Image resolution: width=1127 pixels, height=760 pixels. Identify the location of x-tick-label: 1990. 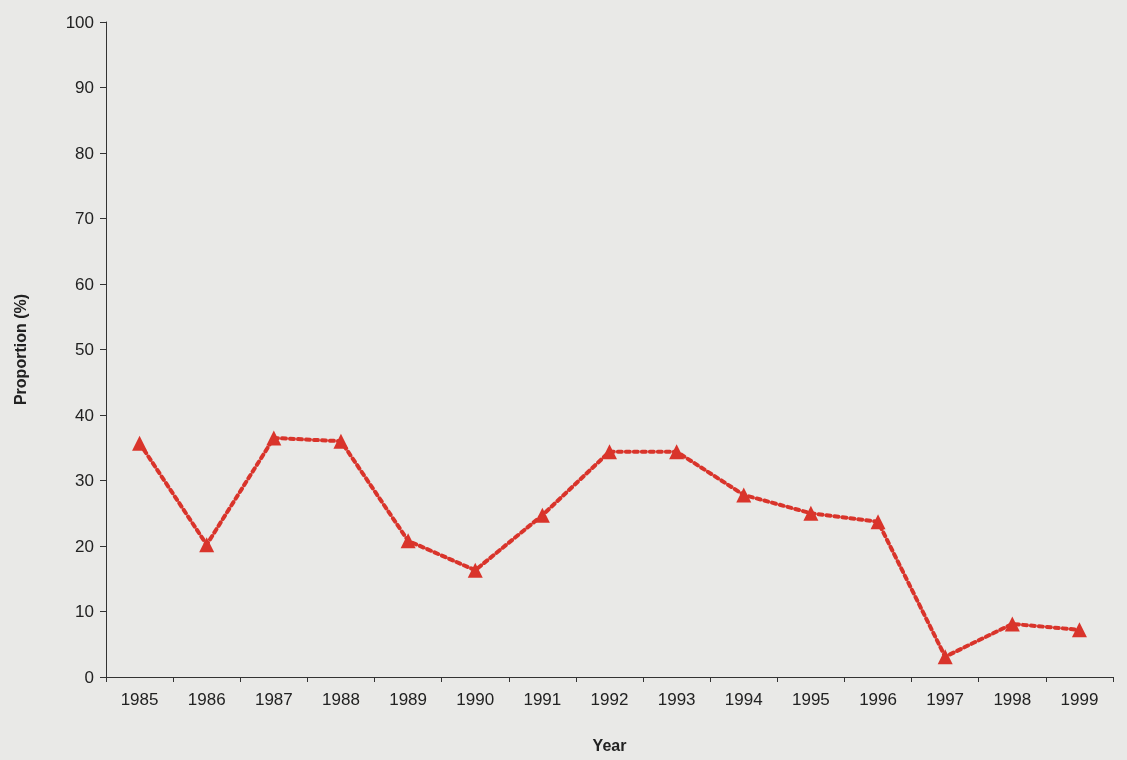
(475, 699).